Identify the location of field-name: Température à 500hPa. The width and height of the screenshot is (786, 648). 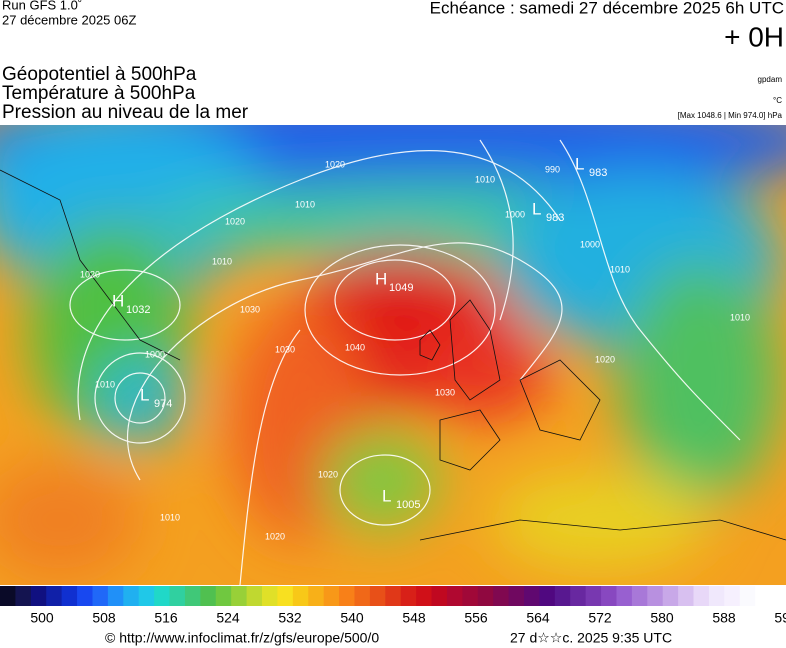
(99, 93).